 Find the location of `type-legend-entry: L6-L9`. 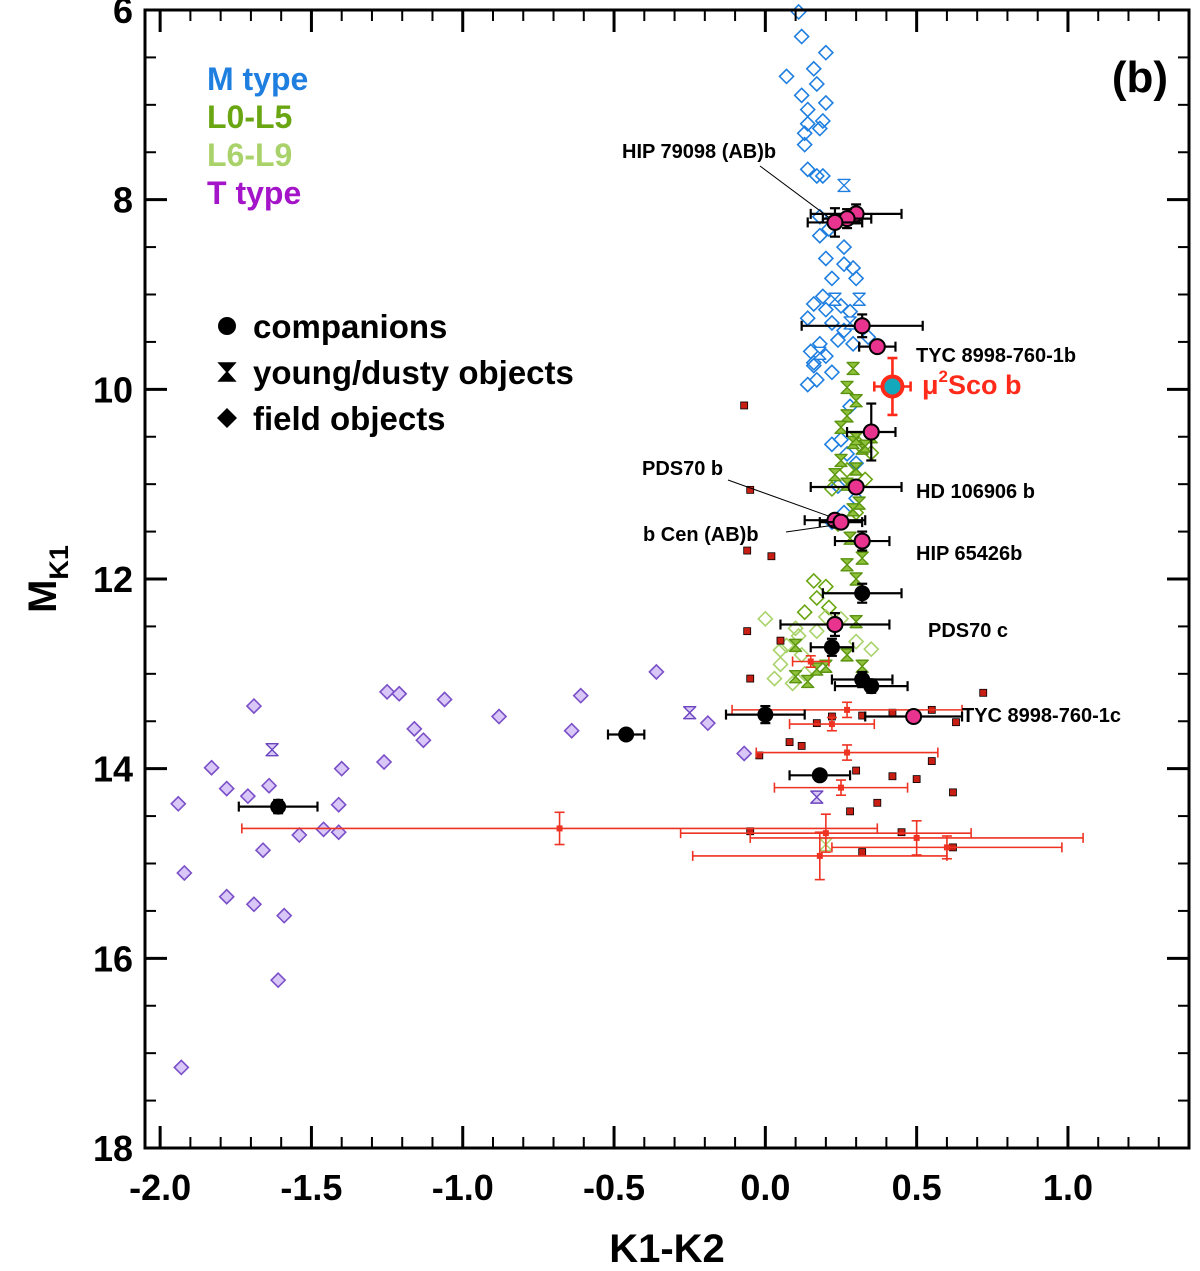

type-legend-entry: L6-L9 is located at coordinates (249, 155).